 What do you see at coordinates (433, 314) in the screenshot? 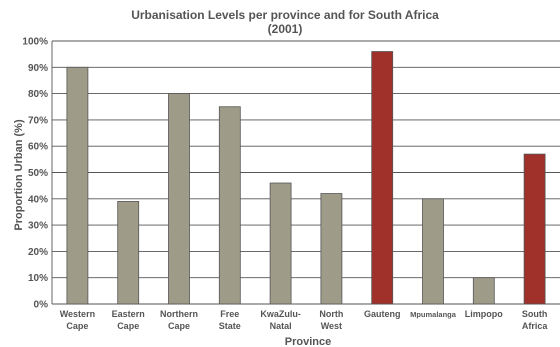
I see `x-tick-label: Mpumalanga` at bounding box center [433, 314].